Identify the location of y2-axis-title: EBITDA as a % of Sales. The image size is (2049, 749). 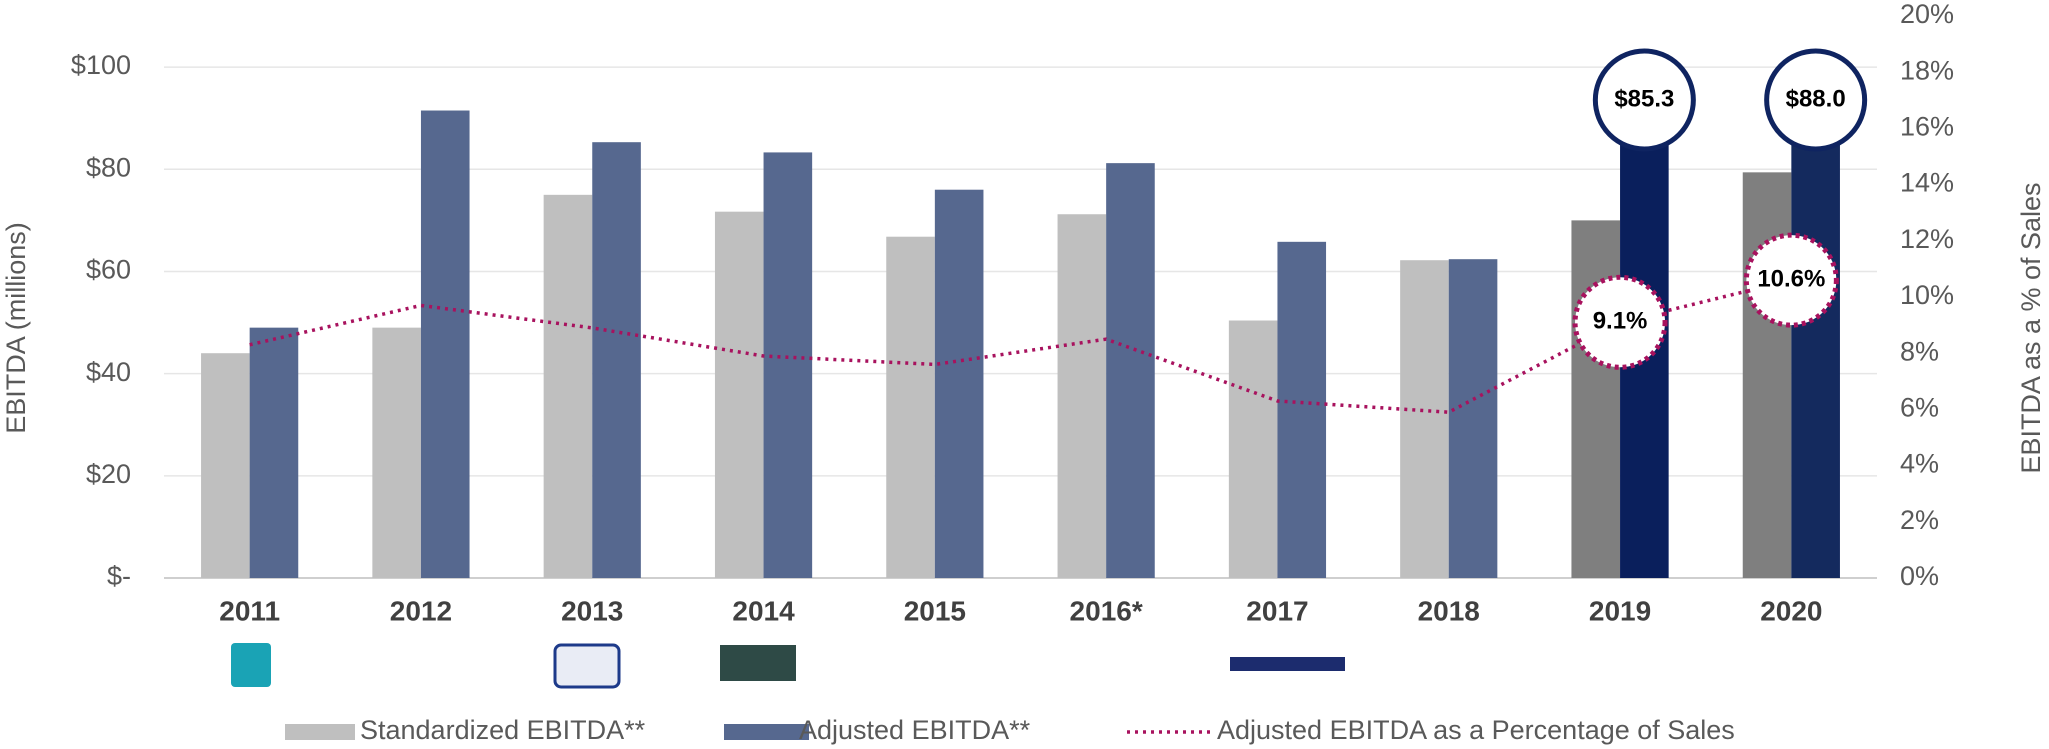
(2031, 327).